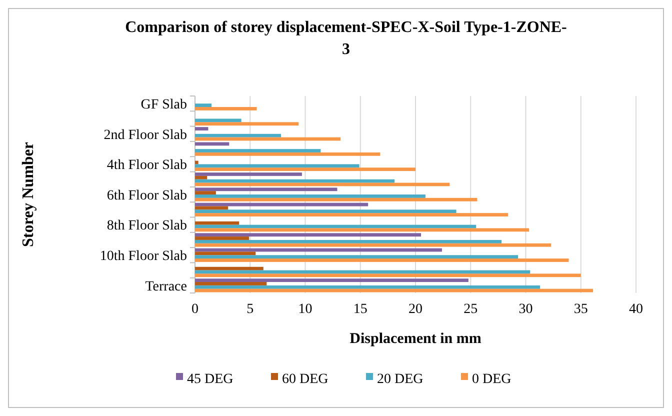 The width and height of the screenshot is (672, 416). Describe the element at coordinates (581, 309) in the screenshot. I see `x-tick-label: 35` at that location.